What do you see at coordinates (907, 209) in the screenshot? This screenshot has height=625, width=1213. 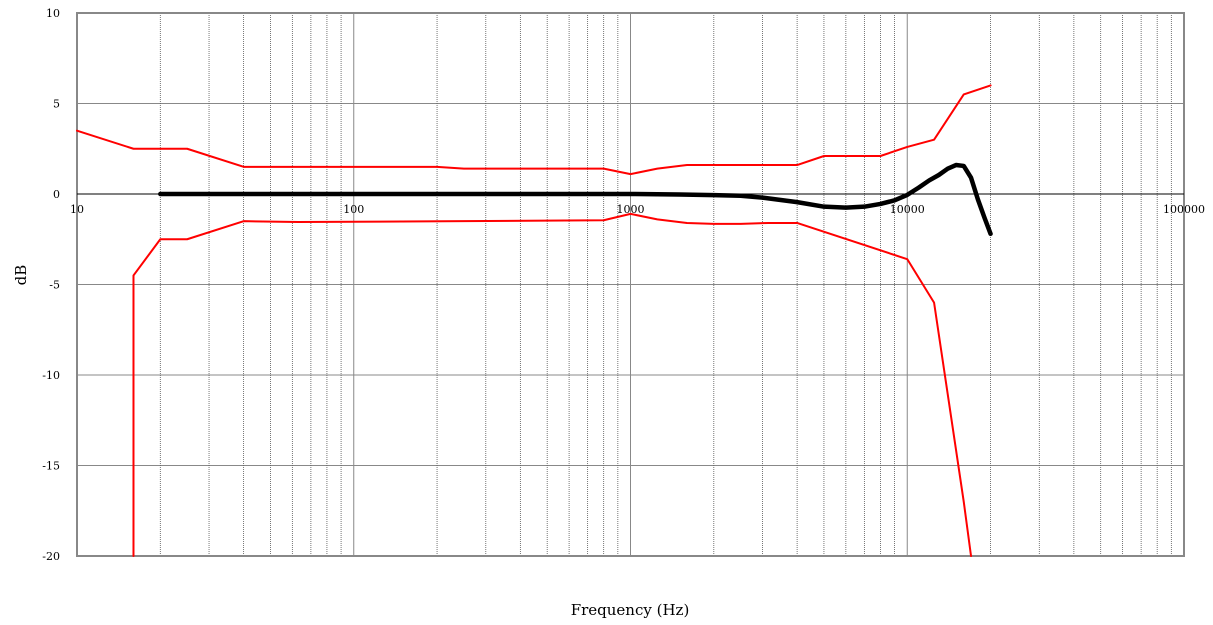 I see `x-tick-label: 10000` at bounding box center [907, 209].